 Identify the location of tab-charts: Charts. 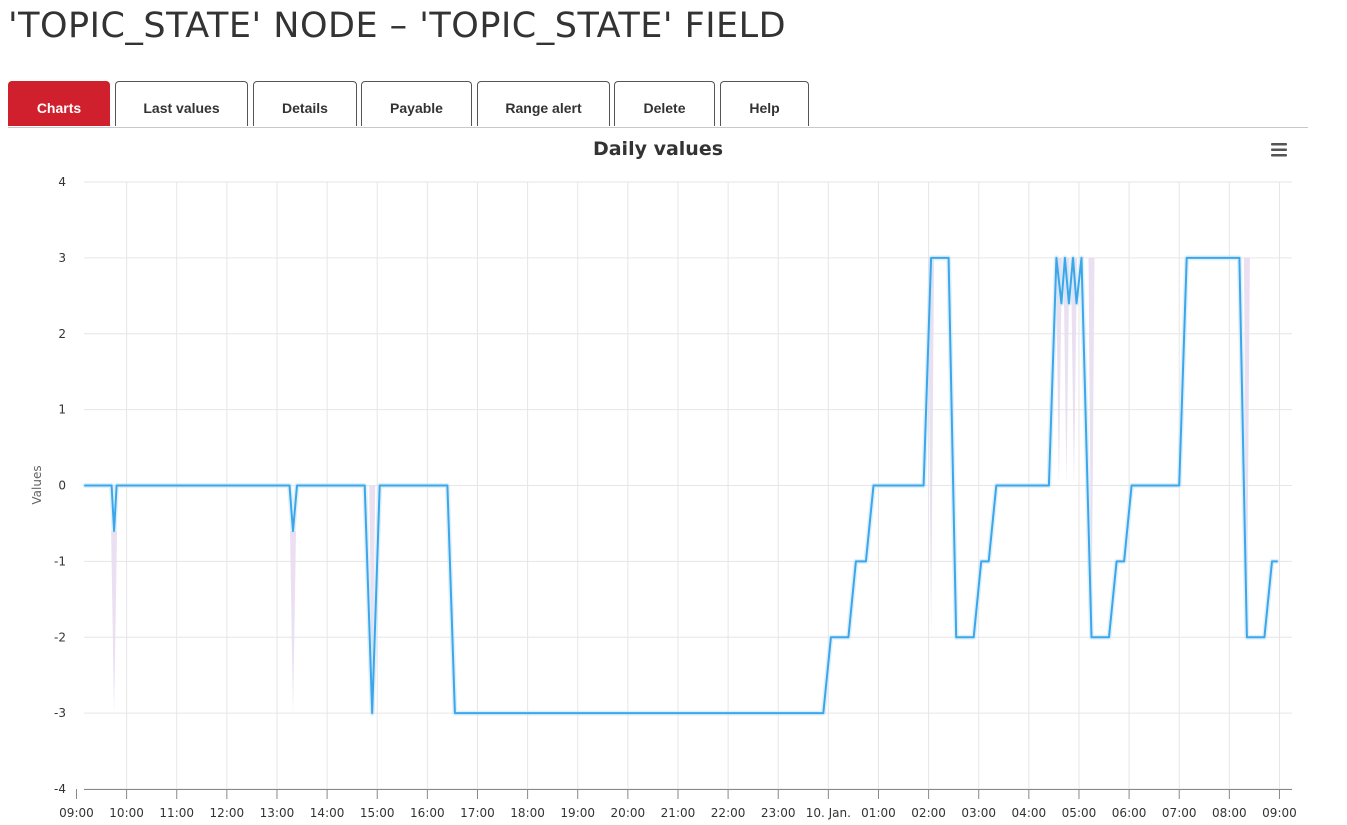
(59, 103).